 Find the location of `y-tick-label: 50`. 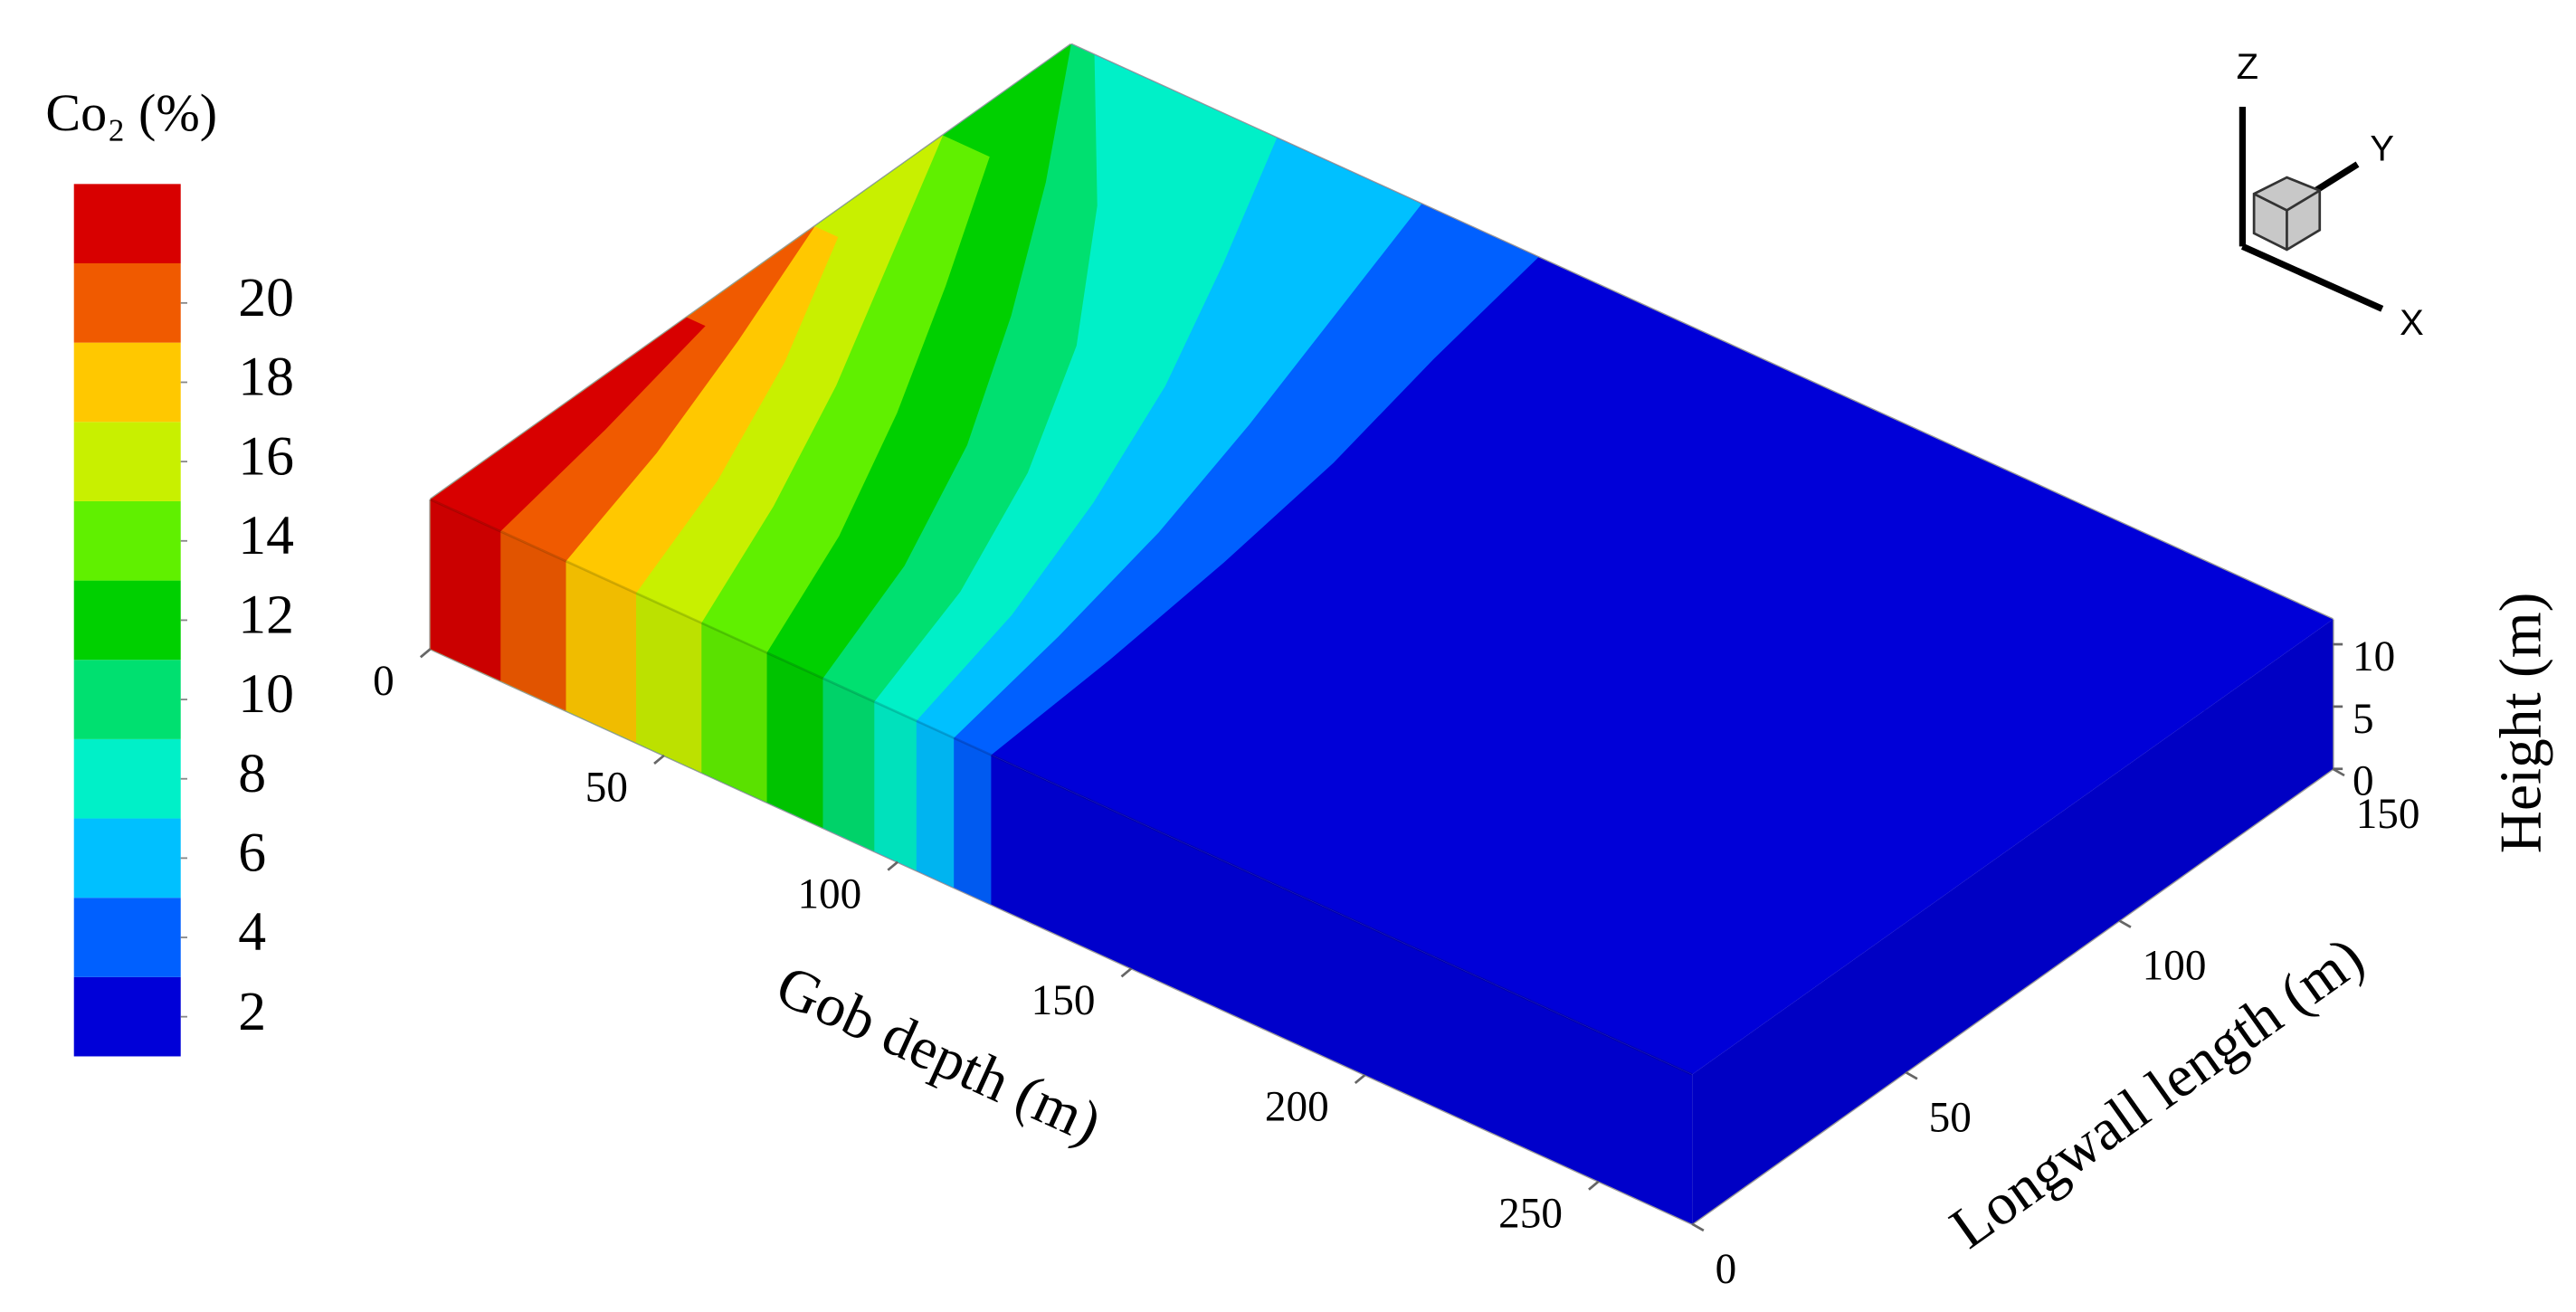

y-tick-label: 50 is located at coordinates (1950, 1117).